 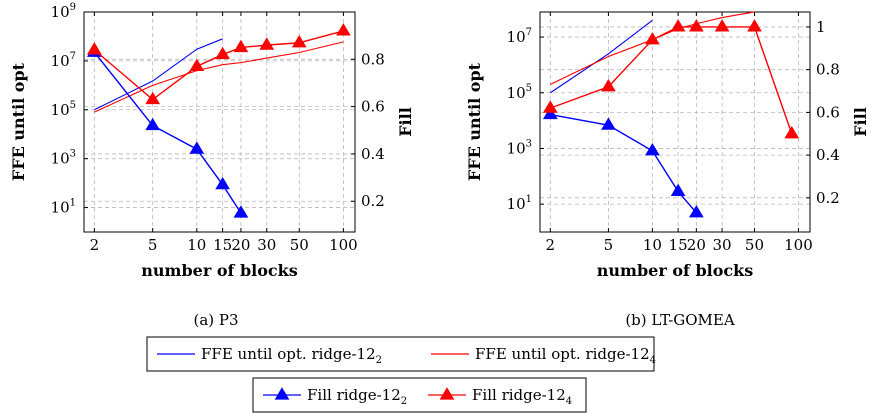 I want to click on legend-label-subscript: 2, so click(x=379, y=360).